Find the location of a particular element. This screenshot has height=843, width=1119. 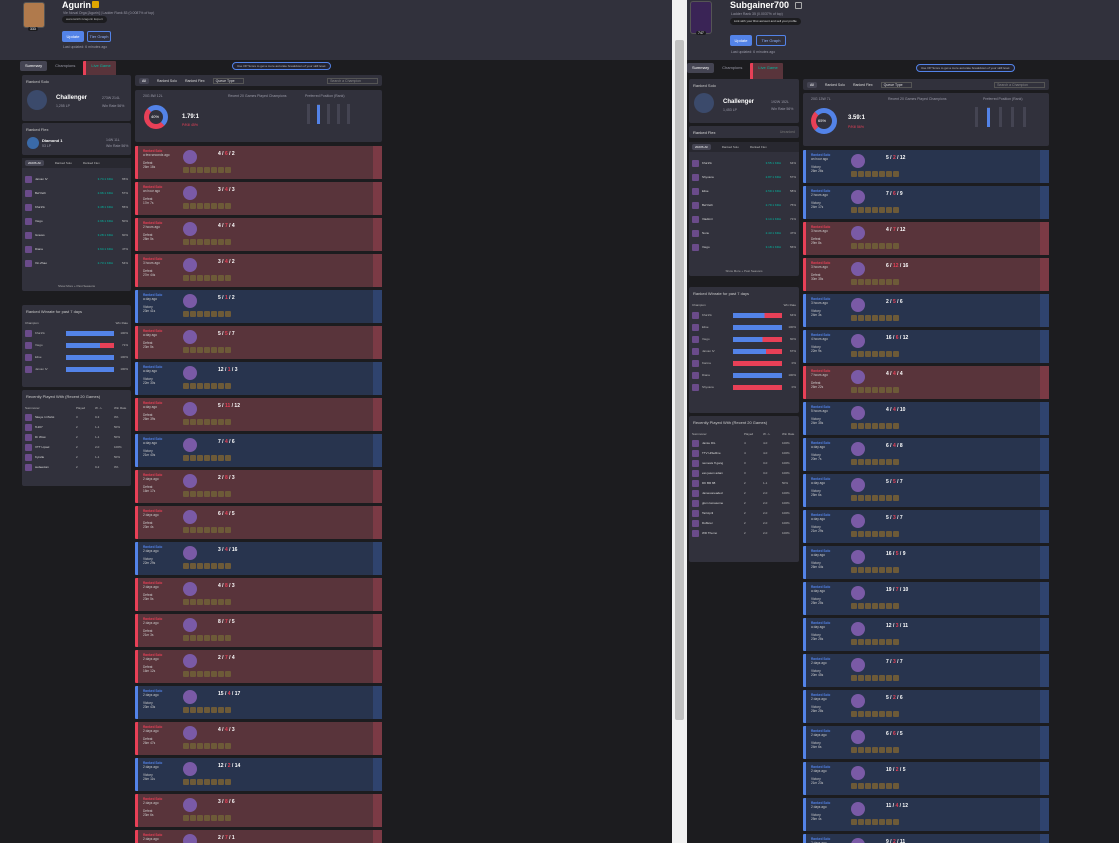

update-button-right: Update is located at coordinates (741, 40).